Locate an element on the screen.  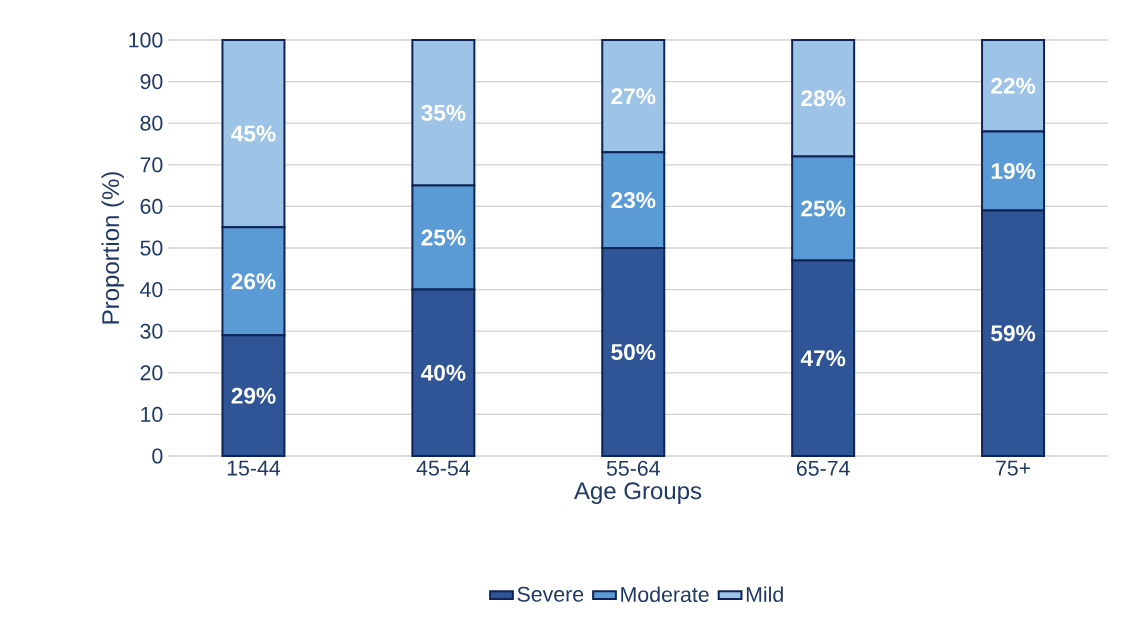
data-label: 23% is located at coordinates (633, 200).